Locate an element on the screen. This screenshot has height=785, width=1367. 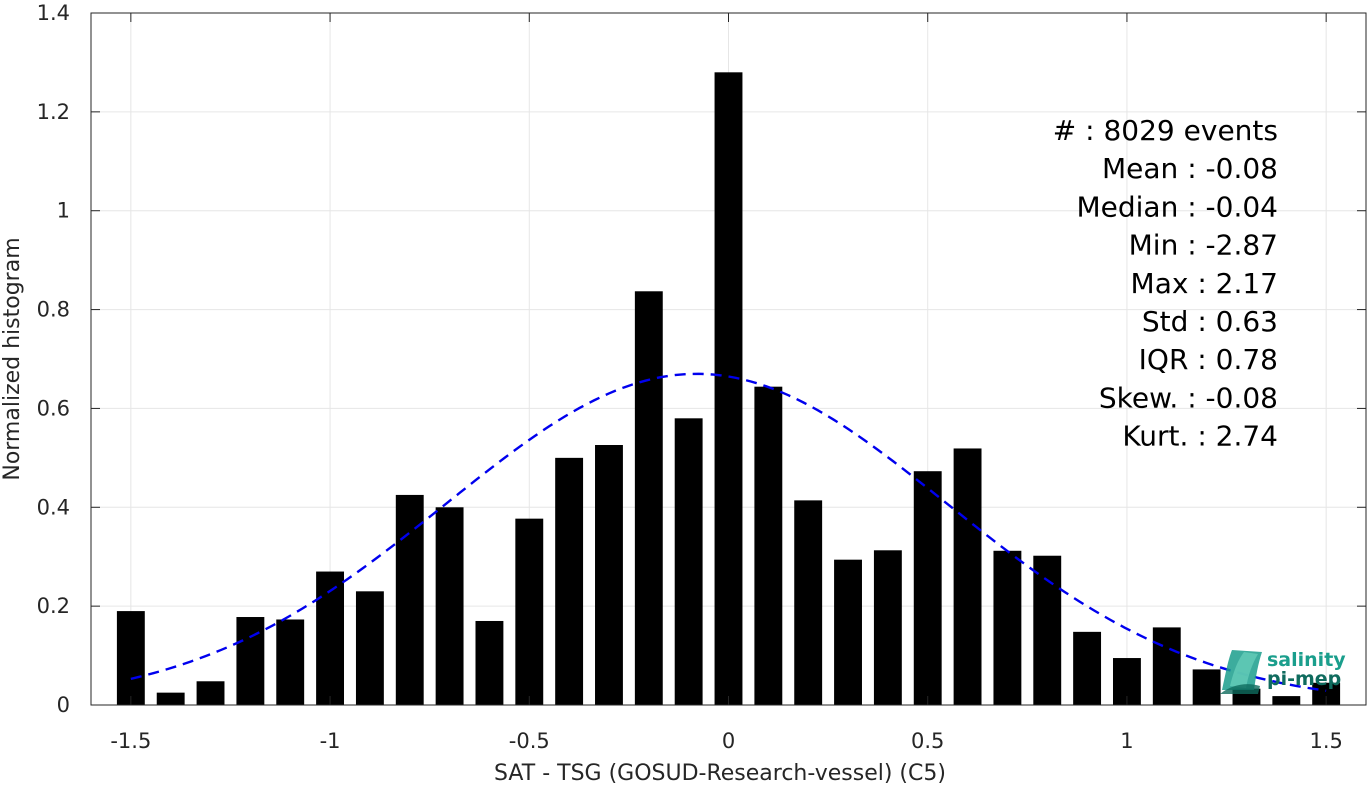
stat-line: Skew. : -0.08 is located at coordinates (1188, 397).